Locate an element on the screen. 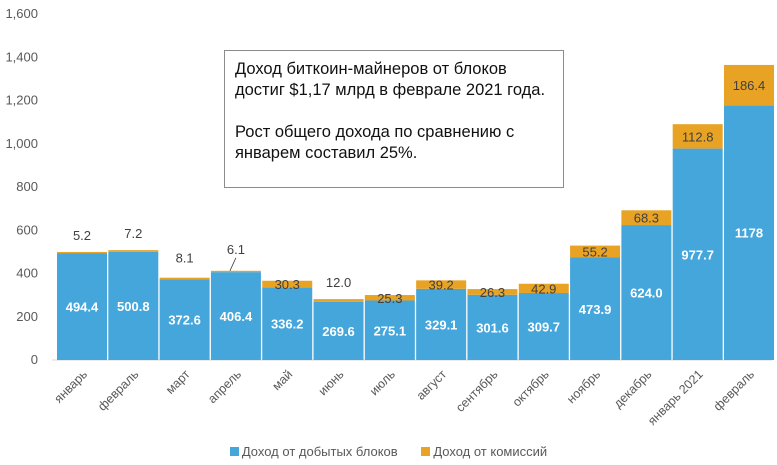  value-label-blocks: 1178 is located at coordinates (749, 233).